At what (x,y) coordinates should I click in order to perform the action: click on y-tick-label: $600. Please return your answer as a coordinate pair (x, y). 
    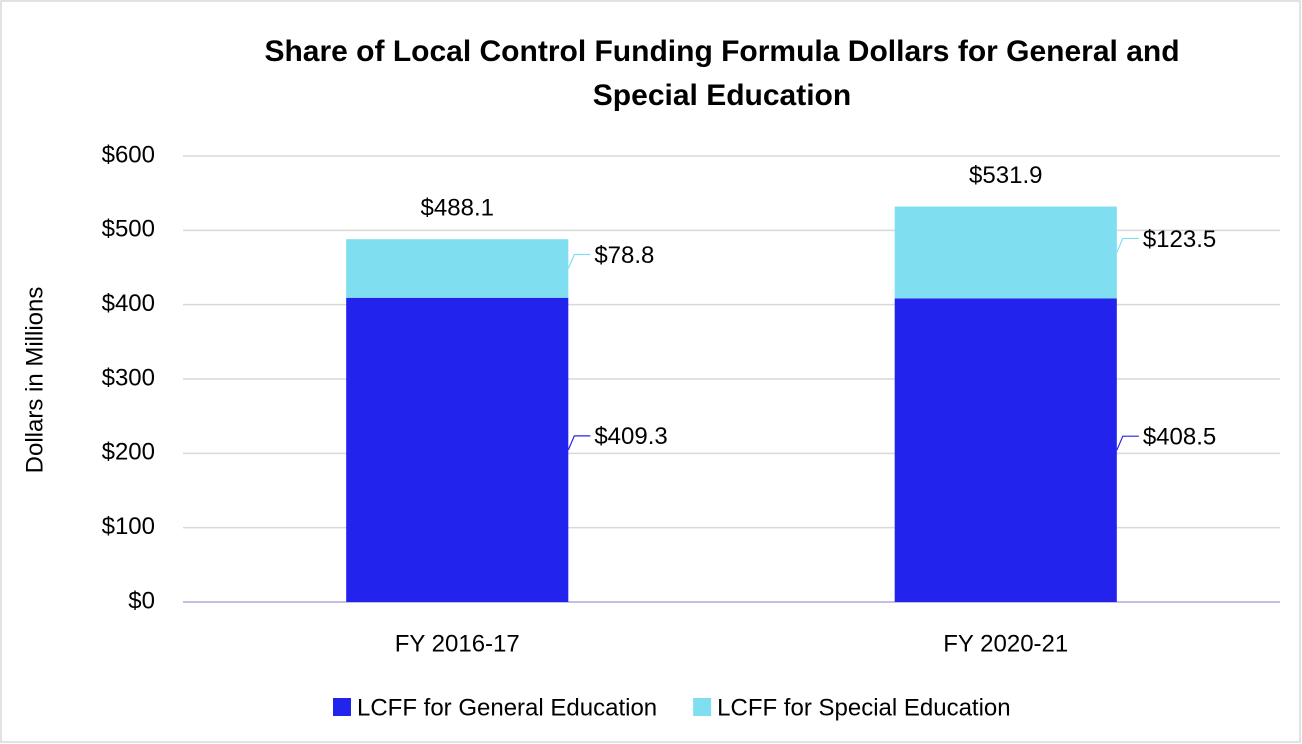
    Looking at the image, I should click on (128, 154).